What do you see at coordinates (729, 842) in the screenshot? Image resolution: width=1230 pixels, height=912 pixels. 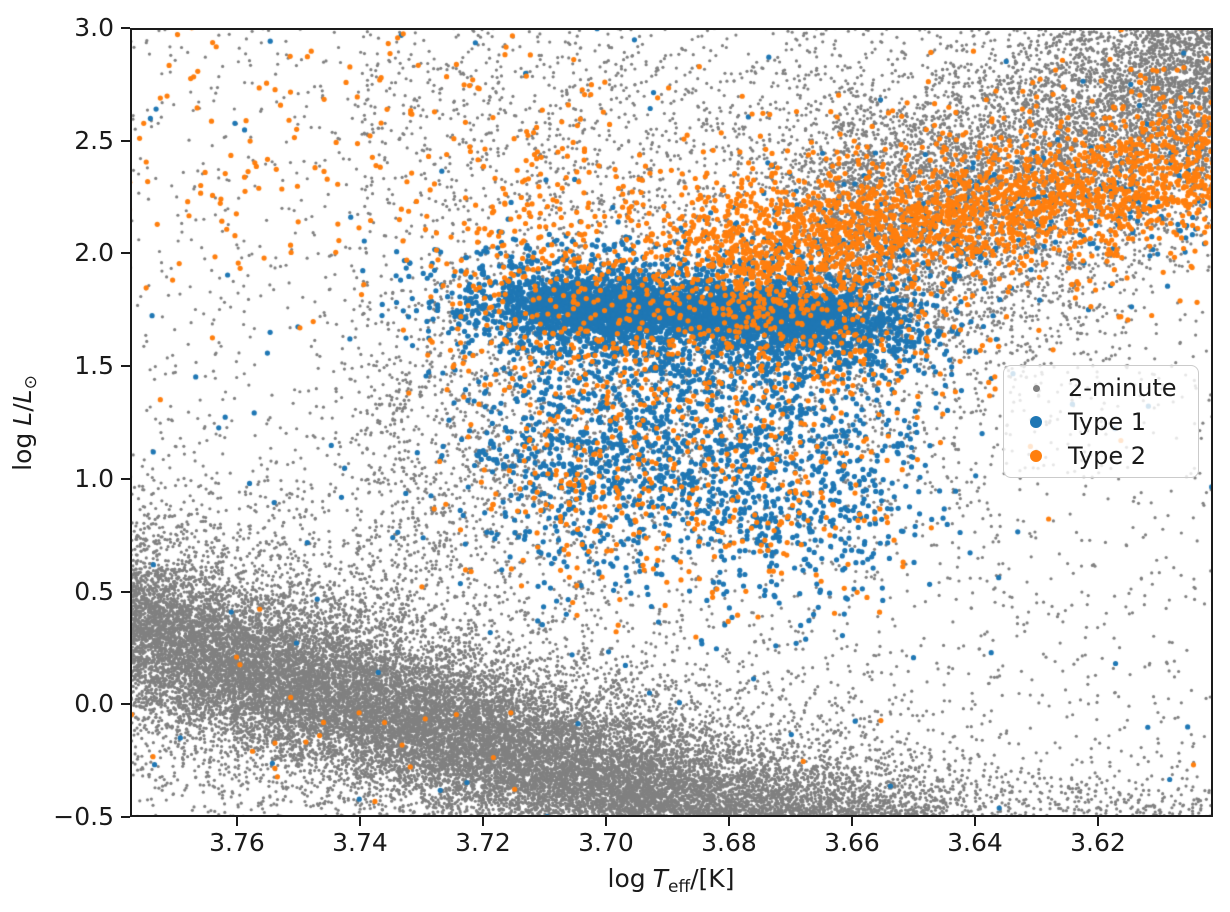 I see `x-tick-label: 3.68` at bounding box center [729, 842].